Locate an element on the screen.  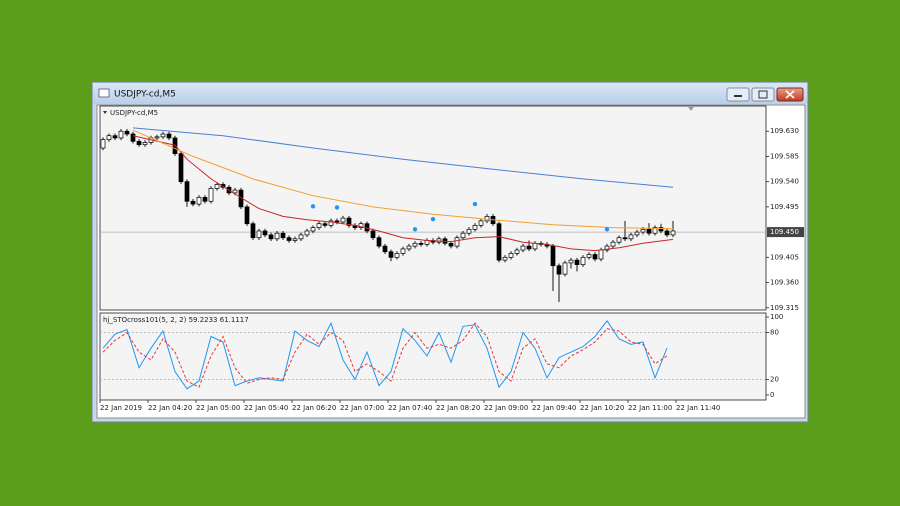
y-tick-label: 109.405 is located at coordinates (784, 257).